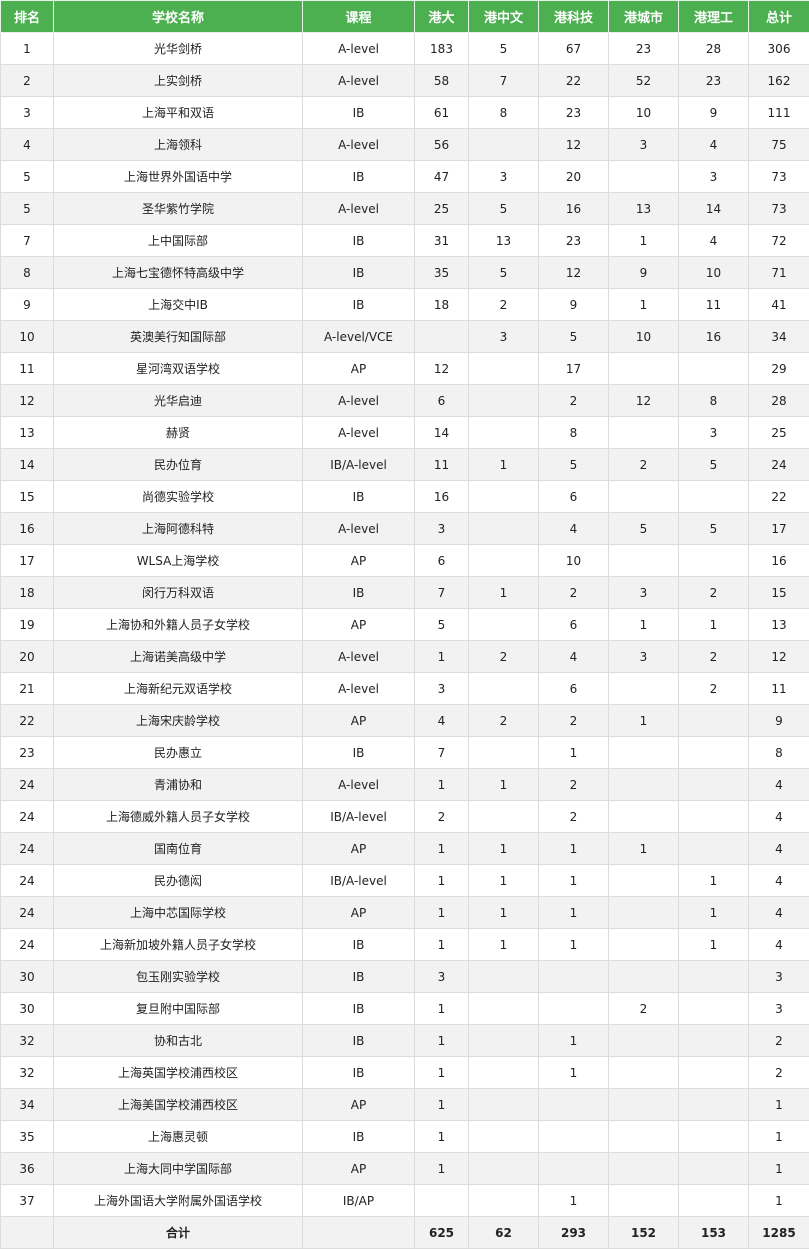 The height and width of the screenshot is (1249, 809). I want to click on cell-school-name: 上海外国语大学附属外国语学校, so click(178, 1201).